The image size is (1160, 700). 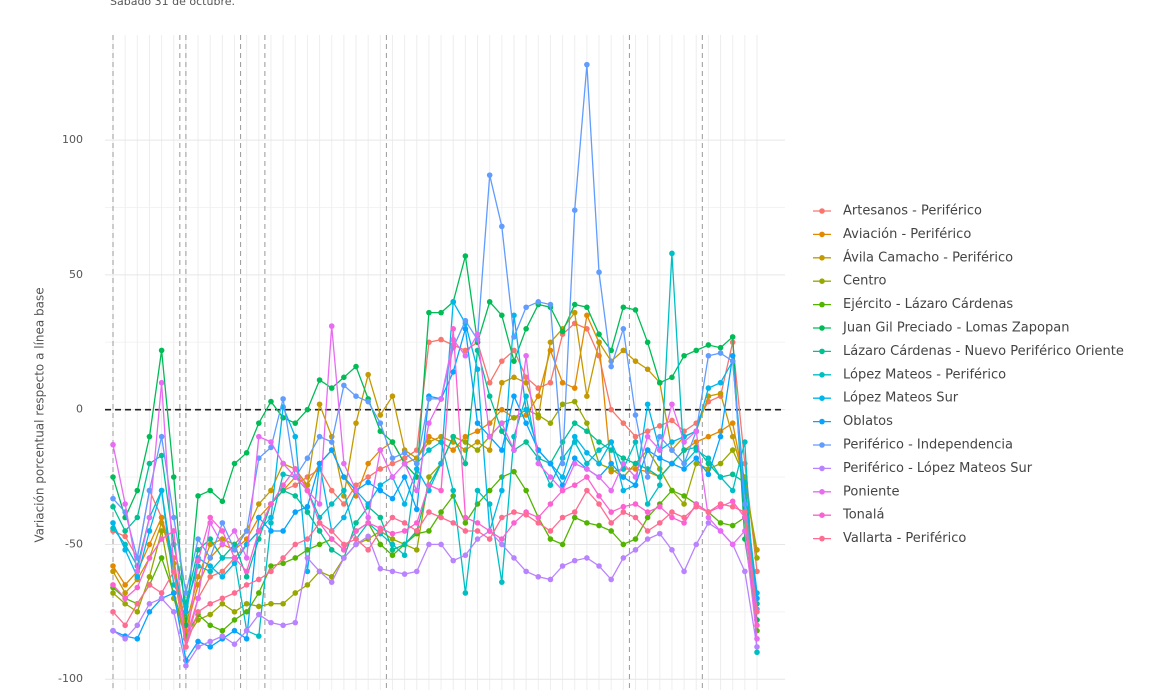 What do you see at coordinates (72, 139) in the screenshot?
I see `y-tick-label: 100` at bounding box center [72, 139].